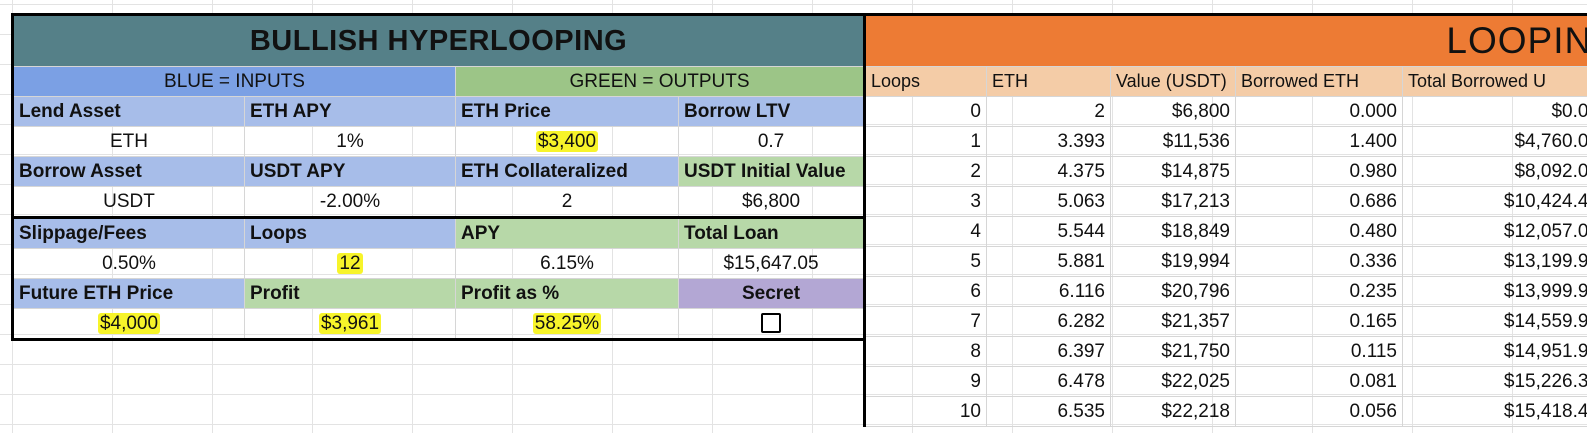 The width and height of the screenshot is (1587, 433). I want to click on borrowed-eth-cell: 0.115, so click(1319, 351).